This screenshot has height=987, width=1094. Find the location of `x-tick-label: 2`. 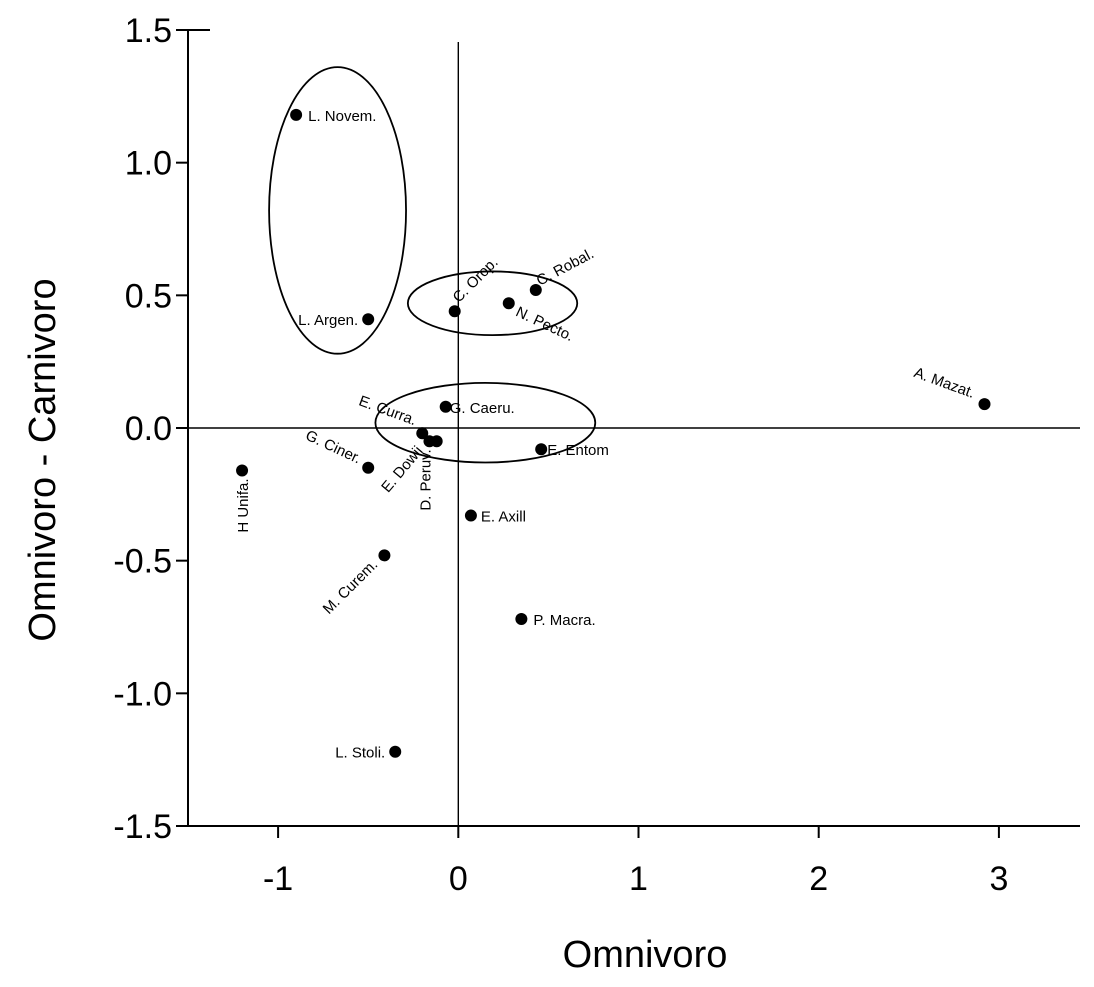

x-tick-label: 2 is located at coordinates (818, 879).